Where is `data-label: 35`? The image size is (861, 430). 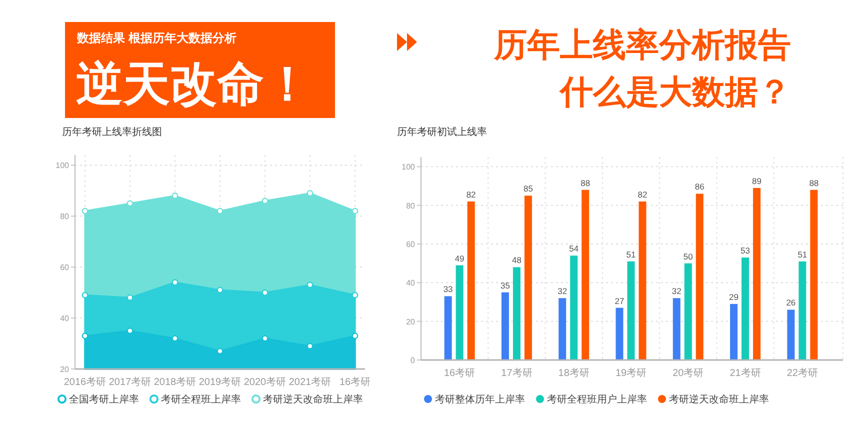 data-label: 35 is located at coordinates (505, 285).